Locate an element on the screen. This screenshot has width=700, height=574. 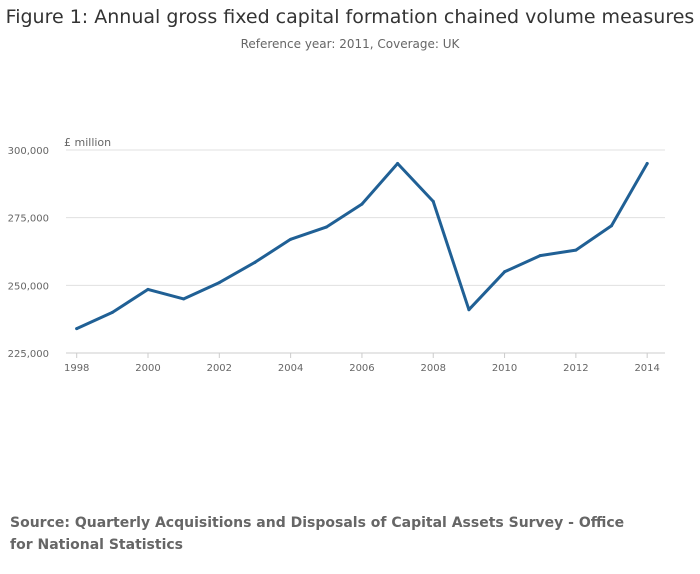
x-axis-tick-labels: 1998 2000 2002 2004 2006 2008 2010 2012 2014 is located at coordinates (362, 368).